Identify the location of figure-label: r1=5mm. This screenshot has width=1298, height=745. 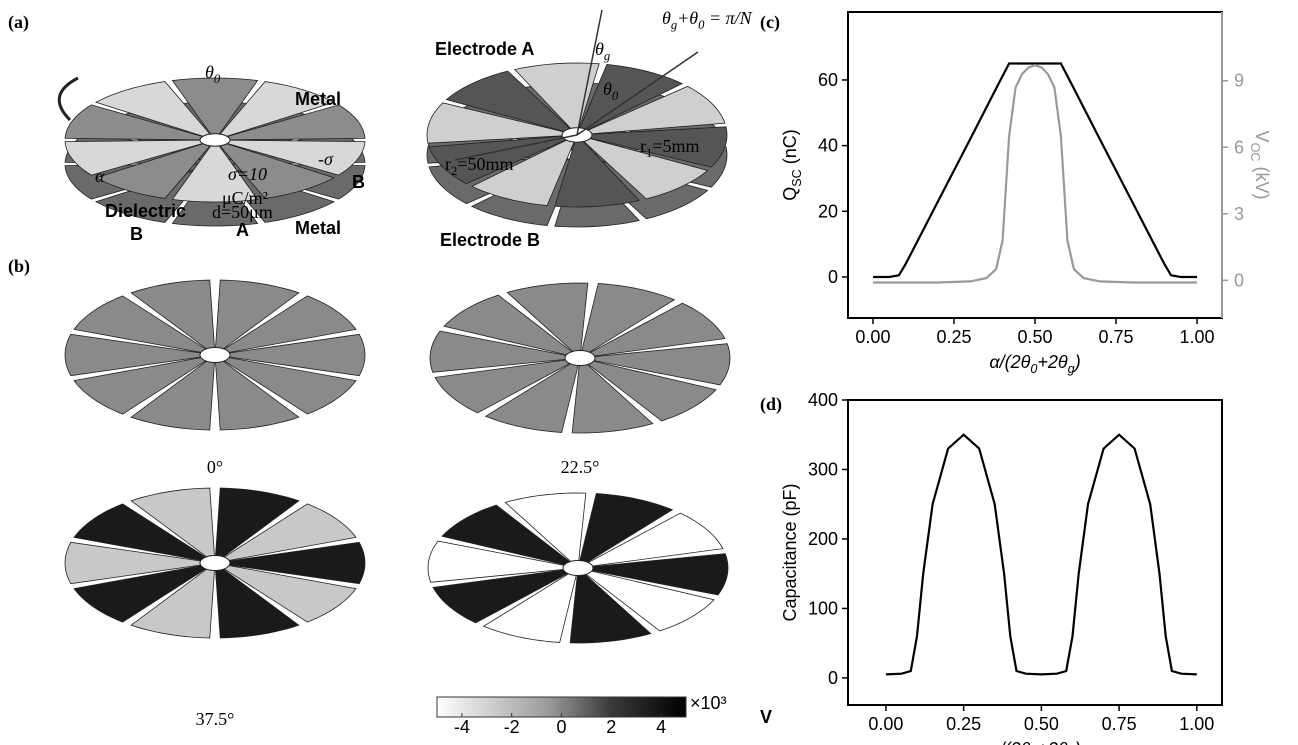
(669, 148).